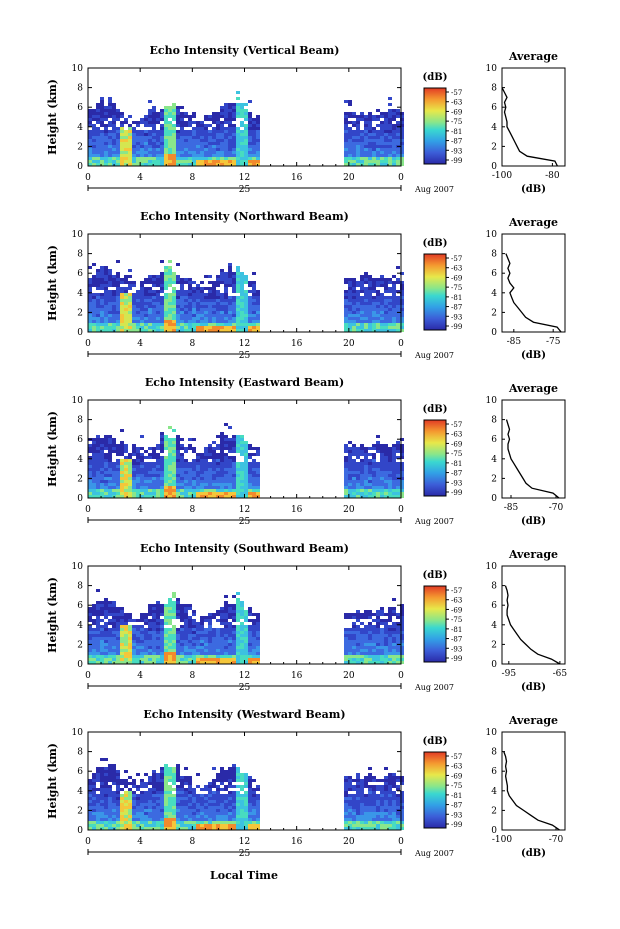  Describe the element at coordinates (140, 676) in the screenshot. I see `x-tick-label: 4` at that location.